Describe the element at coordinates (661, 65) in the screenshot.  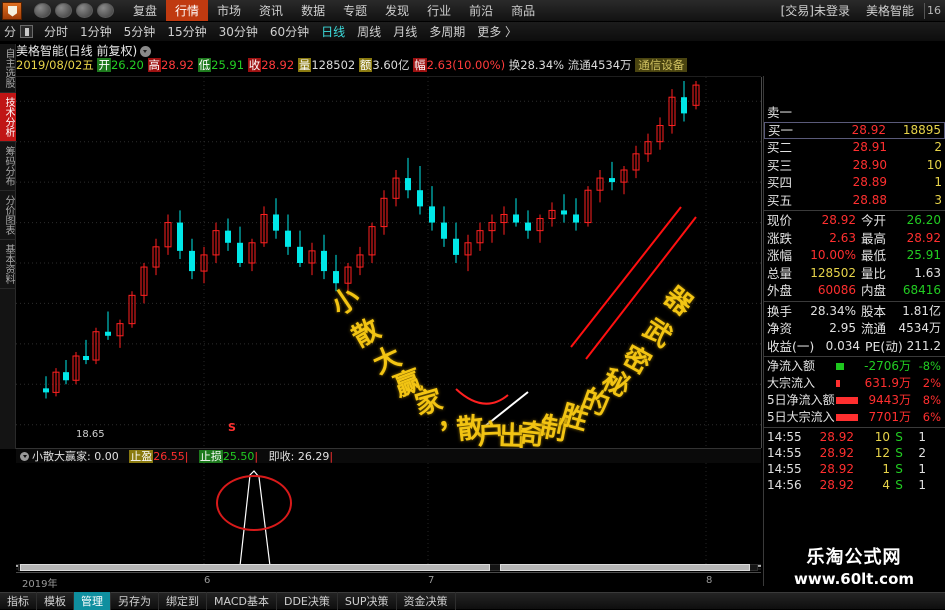
I see `sector-badge: 通信设备` at that location.